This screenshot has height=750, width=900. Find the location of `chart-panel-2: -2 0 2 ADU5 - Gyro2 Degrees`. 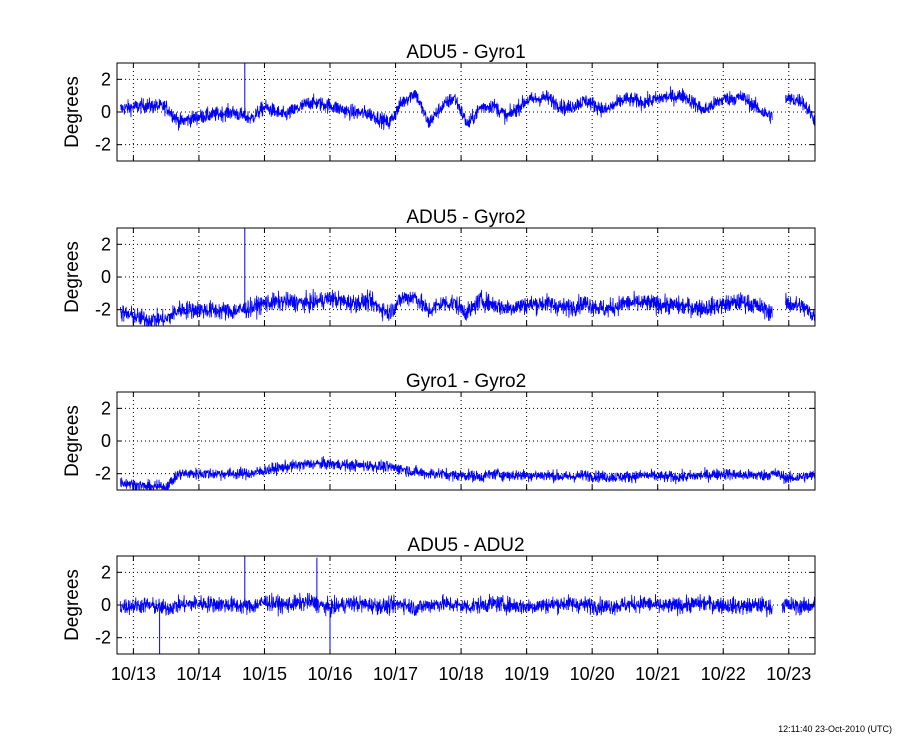

chart-panel-2: -2 0 2 ADU5 - Gyro2 Degrees is located at coordinates (439, 267).